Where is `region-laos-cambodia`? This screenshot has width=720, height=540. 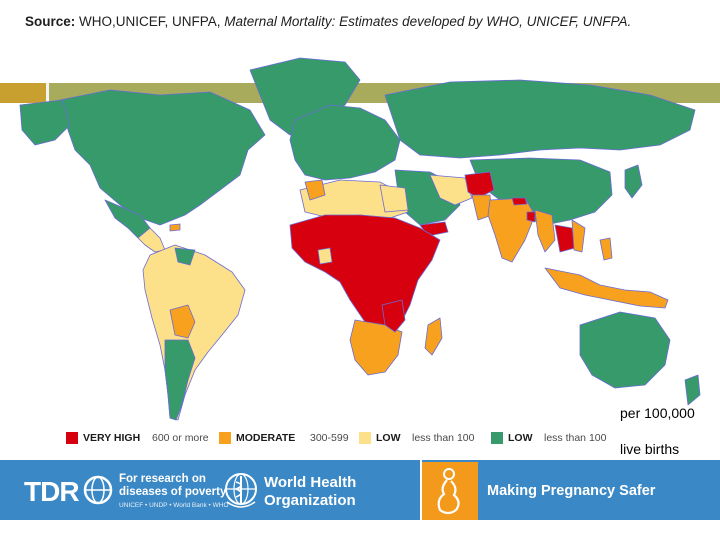 region-laos-cambodia is located at coordinates (565, 238).